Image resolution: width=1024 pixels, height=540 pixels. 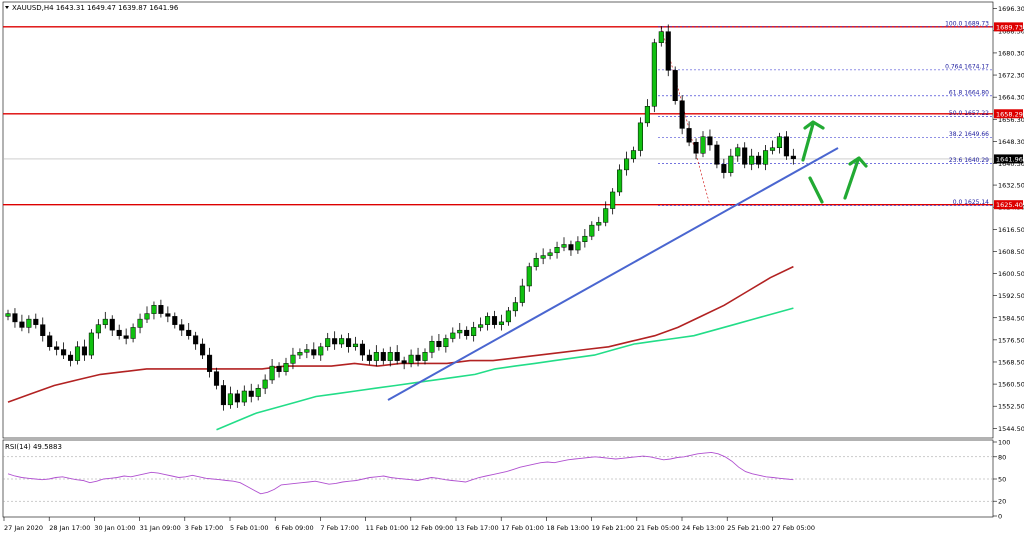 I want to click on time-tick-label: 6 Feb 09:00, so click(x=294, y=528).